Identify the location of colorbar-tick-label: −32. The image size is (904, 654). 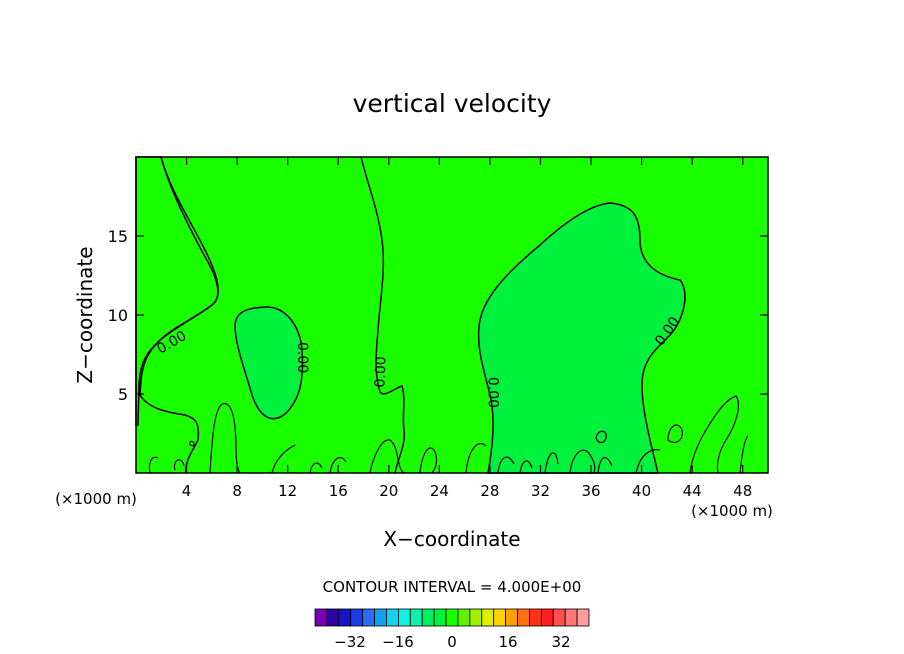
(350, 642).